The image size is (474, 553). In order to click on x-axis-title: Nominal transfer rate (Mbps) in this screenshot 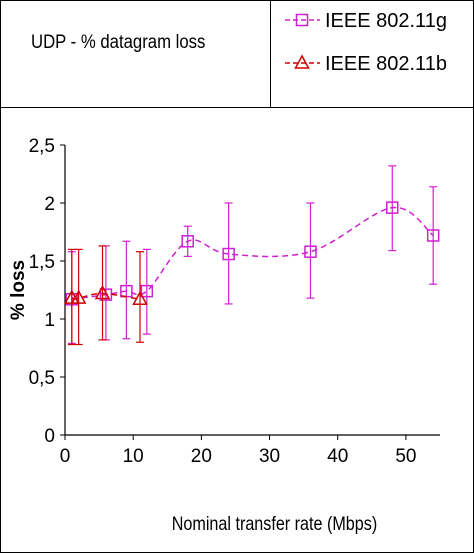, I will do `click(274, 524)`.